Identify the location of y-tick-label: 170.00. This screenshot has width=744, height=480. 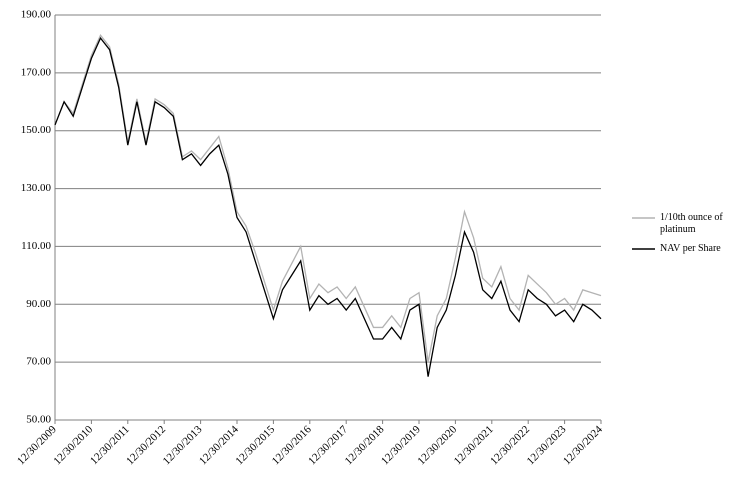
(36, 72).